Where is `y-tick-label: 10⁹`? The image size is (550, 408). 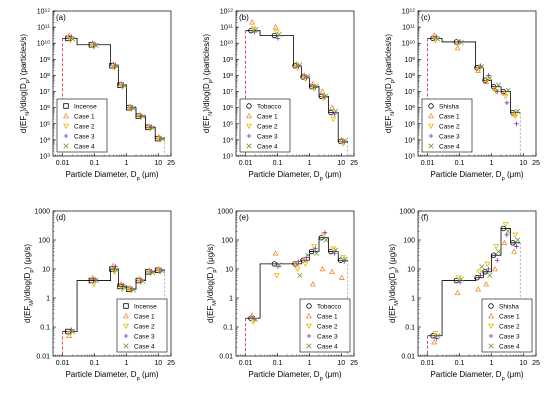
y-tick-label: 10⁹ is located at coordinates (409, 59).